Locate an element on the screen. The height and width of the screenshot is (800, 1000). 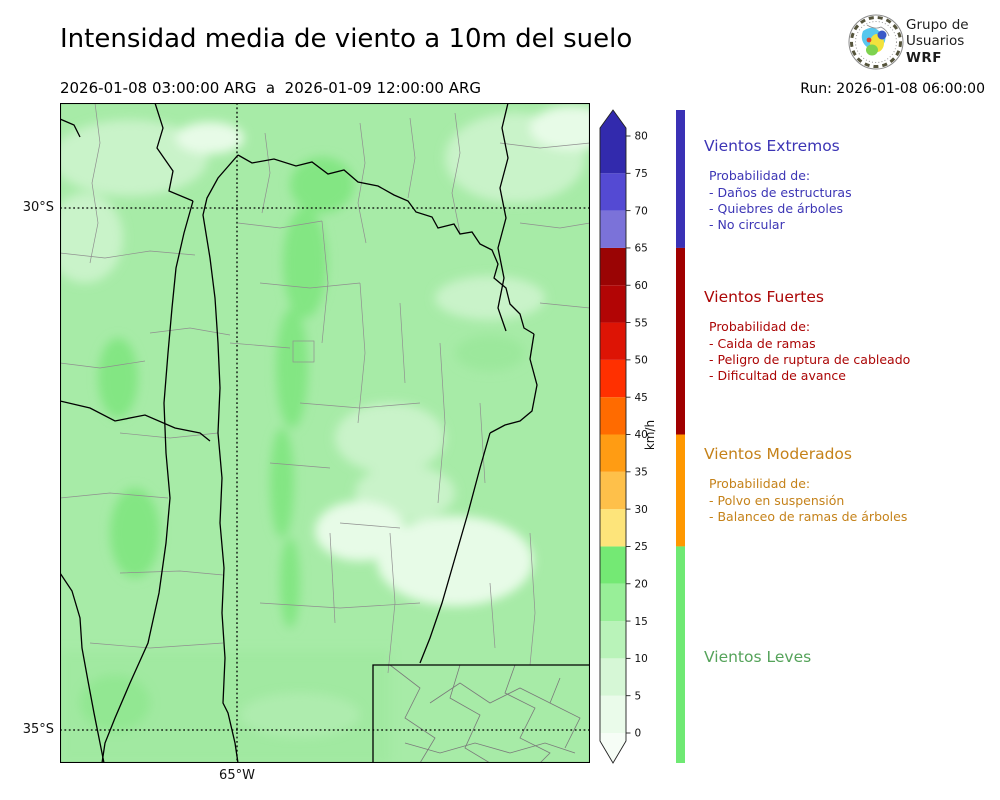
colorbar-tick-label: 45 is located at coordinates (641, 398).